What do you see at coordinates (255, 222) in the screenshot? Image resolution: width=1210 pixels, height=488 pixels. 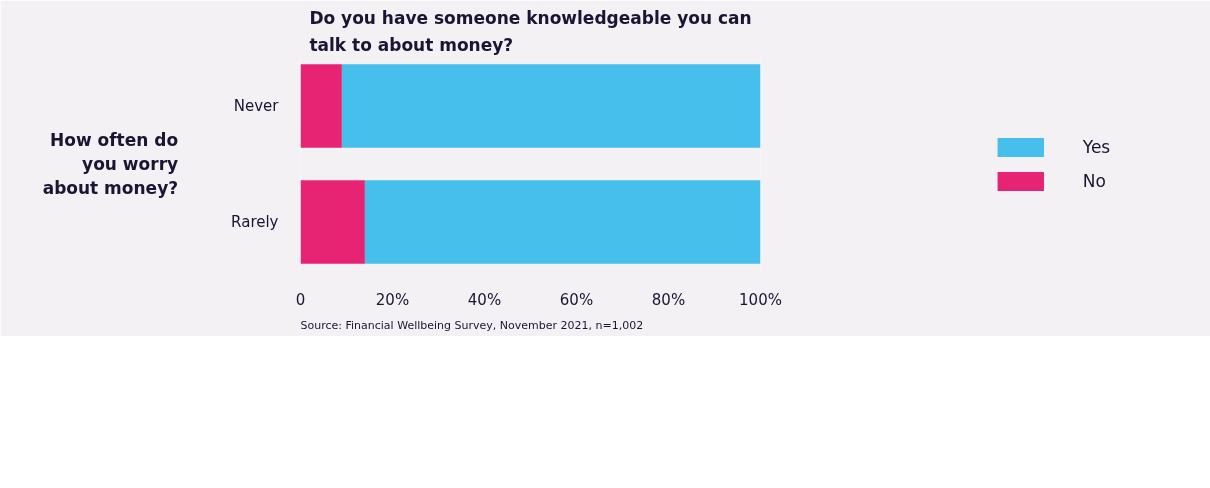 I see `y-tick-label: Rarely` at bounding box center [255, 222].